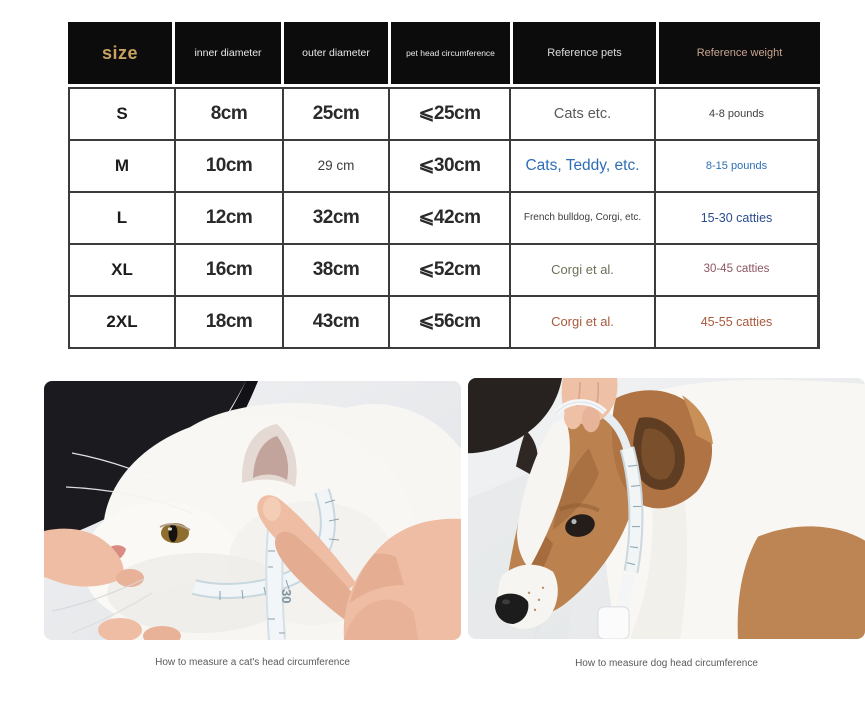 This screenshot has width=865, height=702. Describe the element at coordinates (449, 166) in the screenshot. I see `cell-m-head: ⩽30cm` at that location.